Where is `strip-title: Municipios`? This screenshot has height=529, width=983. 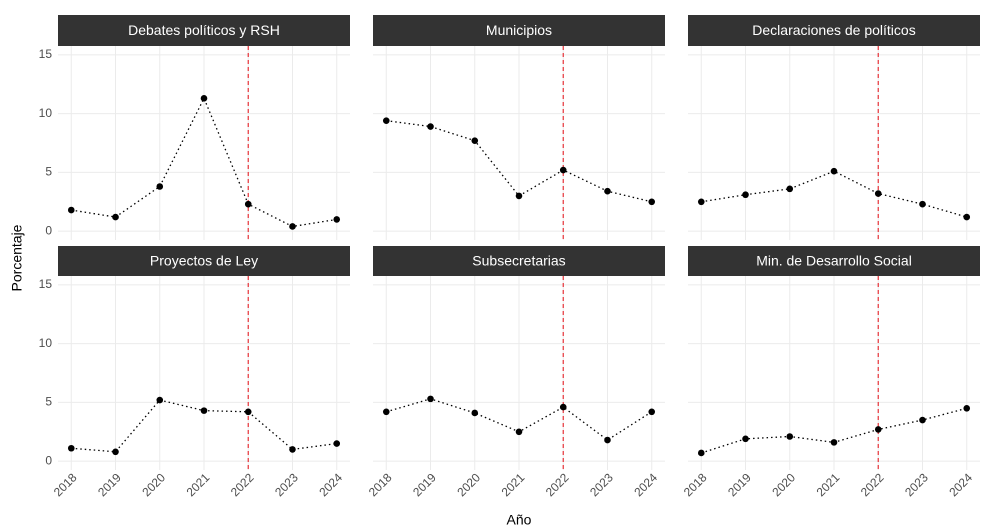
strip-title: Municipios is located at coordinates (519, 30).